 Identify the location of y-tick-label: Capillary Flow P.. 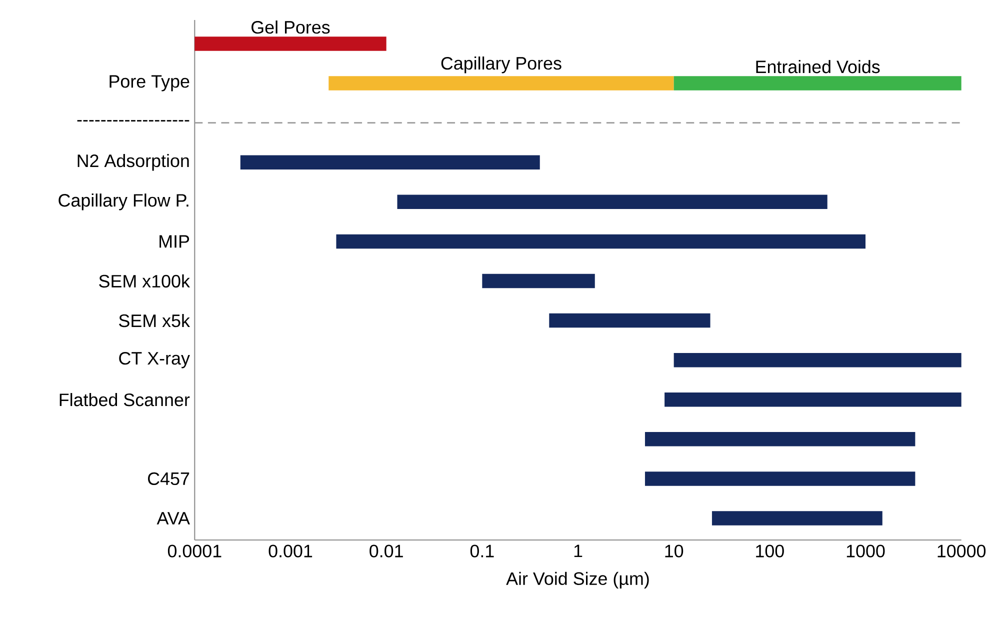
(123, 202).